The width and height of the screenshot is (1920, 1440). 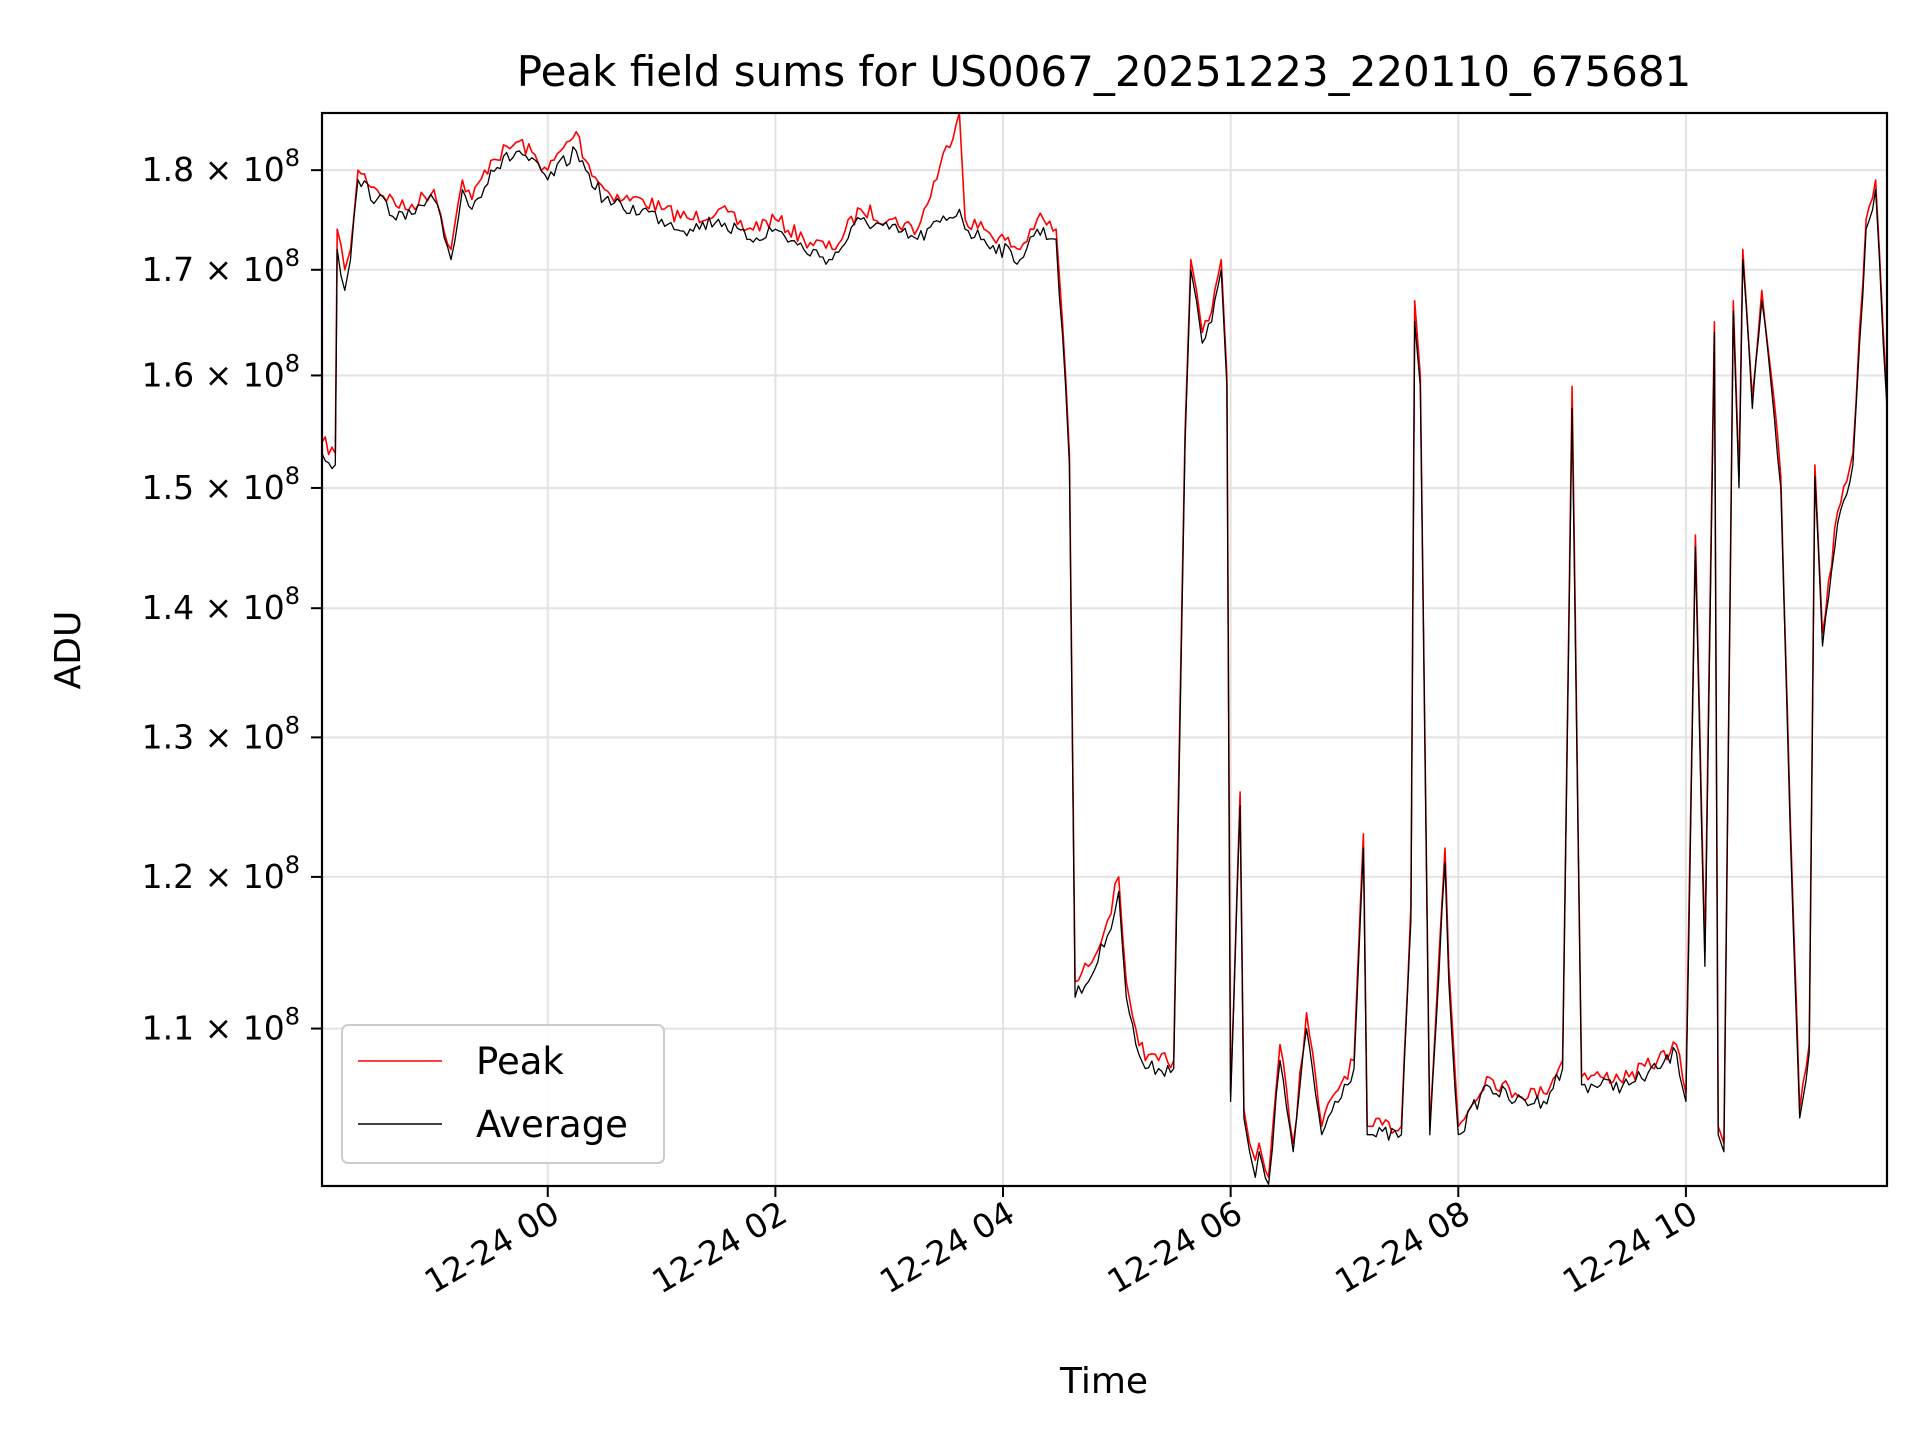 I want to click on y-tick-mantissa: 1.3, so click(x=168, y=736).